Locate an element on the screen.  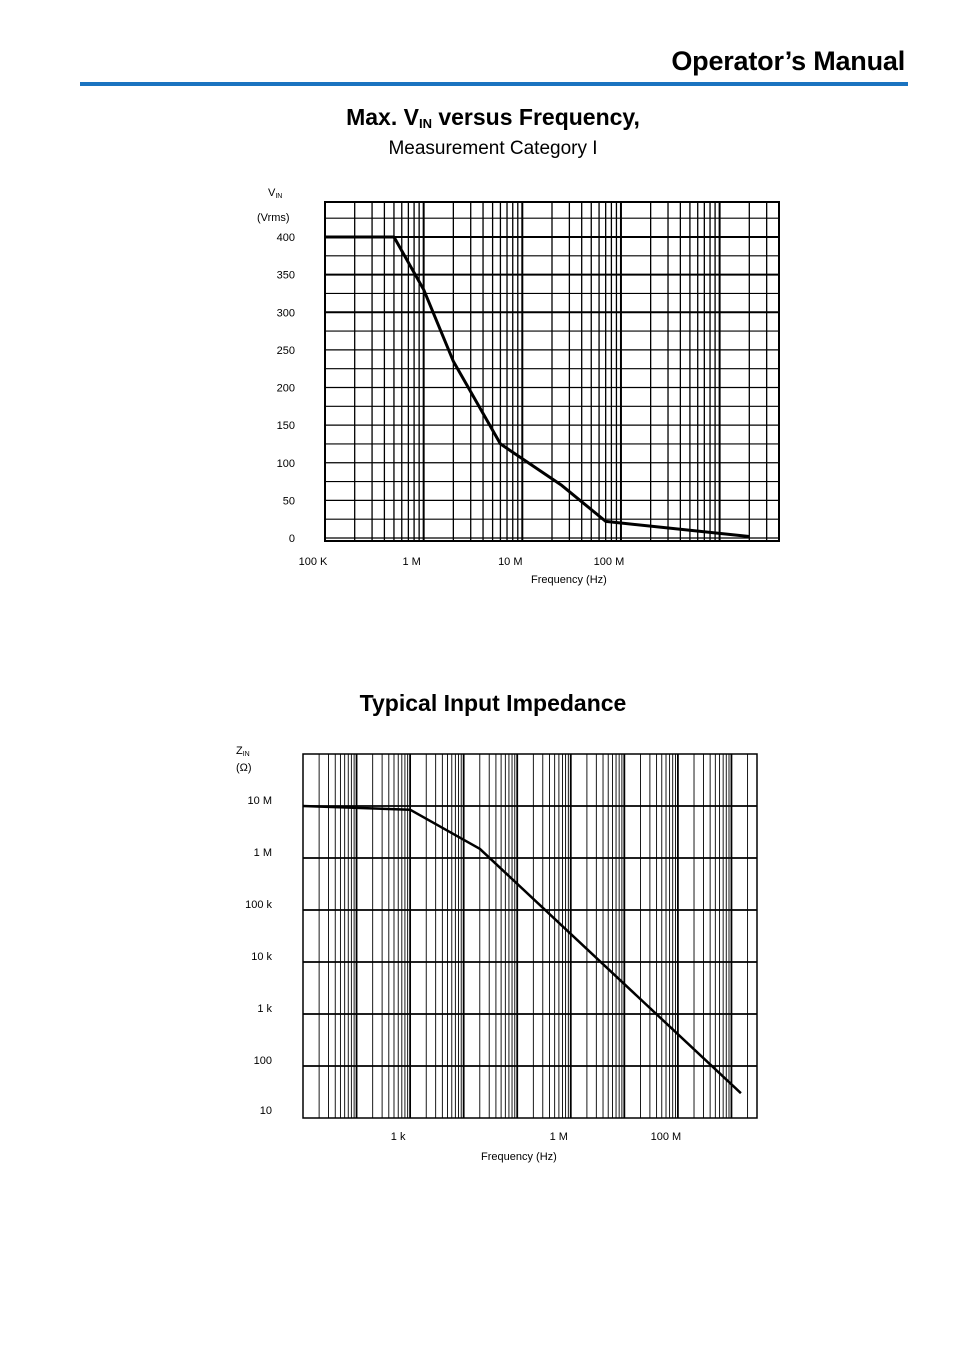
chart2-ytick-label: 100 k is located at coordinates (258, 905).